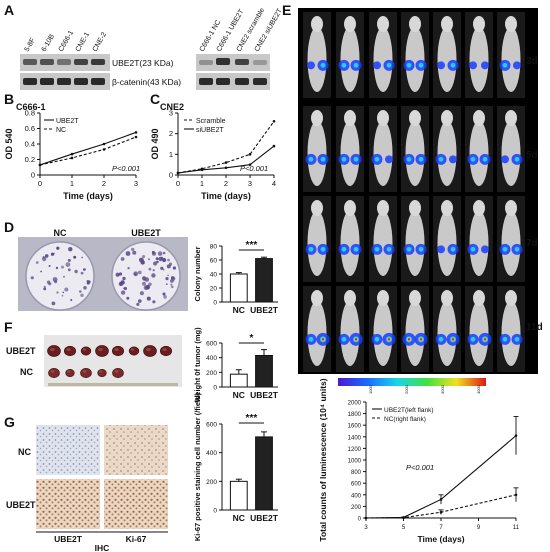 This screenshot has height=552, width=550. Describe the element at coordinates (532, 61) in the screenshot. I see `day-label: 3d` at that location.